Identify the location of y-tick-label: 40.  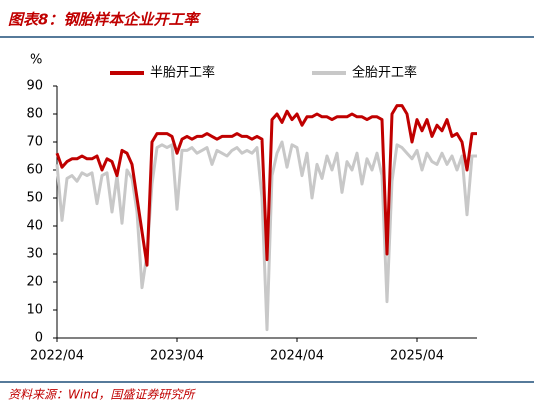
(34, 226).